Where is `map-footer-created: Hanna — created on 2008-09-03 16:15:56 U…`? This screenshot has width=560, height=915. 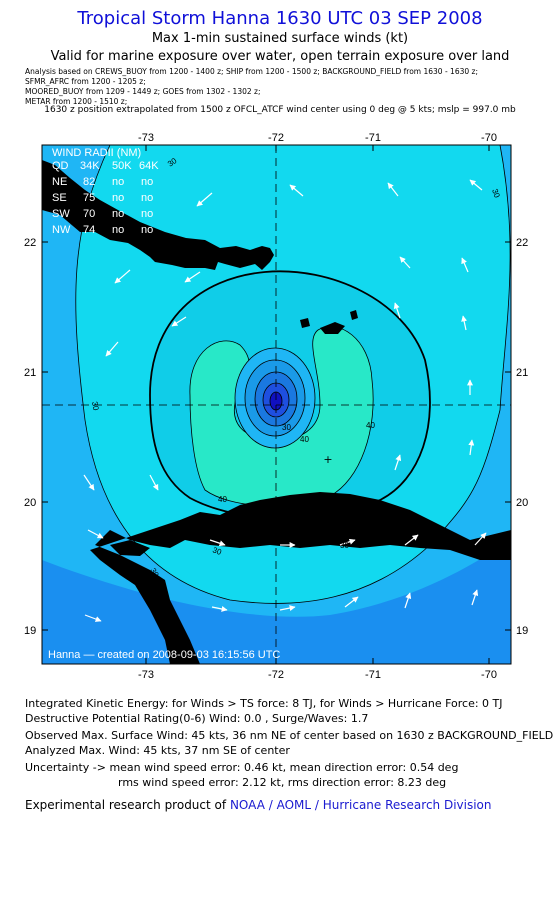
map-footer-created: Hanna — created on 2008-09-03 16:15:56 U… is located at coordinates (164, 655).